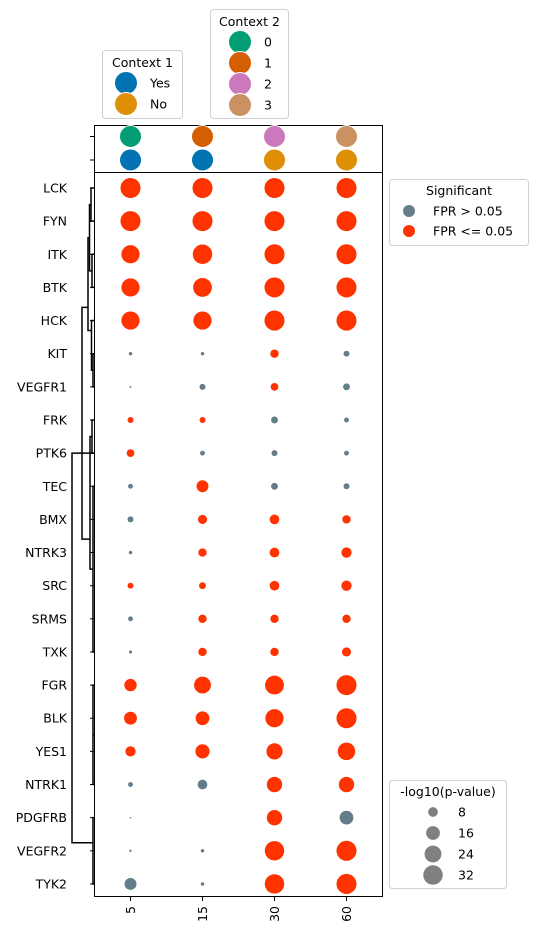 The image size is (538, 937). I want to click on significance-legend, so click(459, 212).